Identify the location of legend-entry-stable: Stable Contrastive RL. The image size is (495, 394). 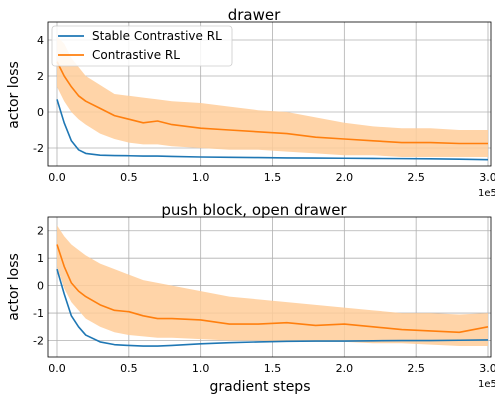
(157, 36).